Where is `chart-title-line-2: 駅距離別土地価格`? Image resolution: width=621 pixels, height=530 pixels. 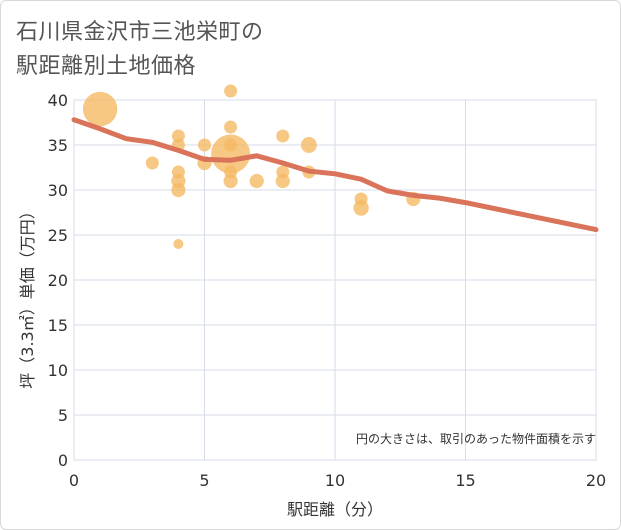 chart-title-line-2: 駅距離別土地価格 is located at coordinates (106, 66).